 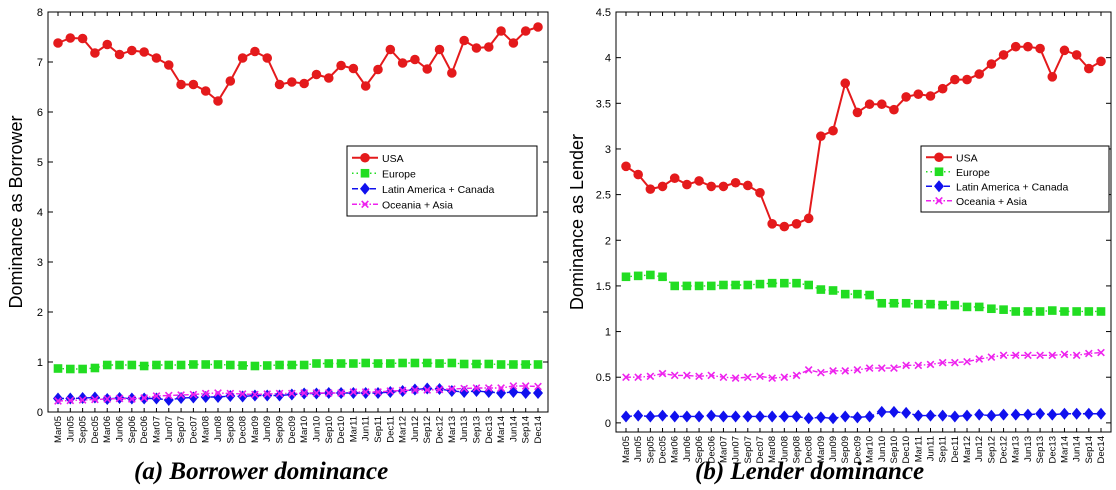 I want to click on x-tick-label: Jun11, so click(x=366, y=428).